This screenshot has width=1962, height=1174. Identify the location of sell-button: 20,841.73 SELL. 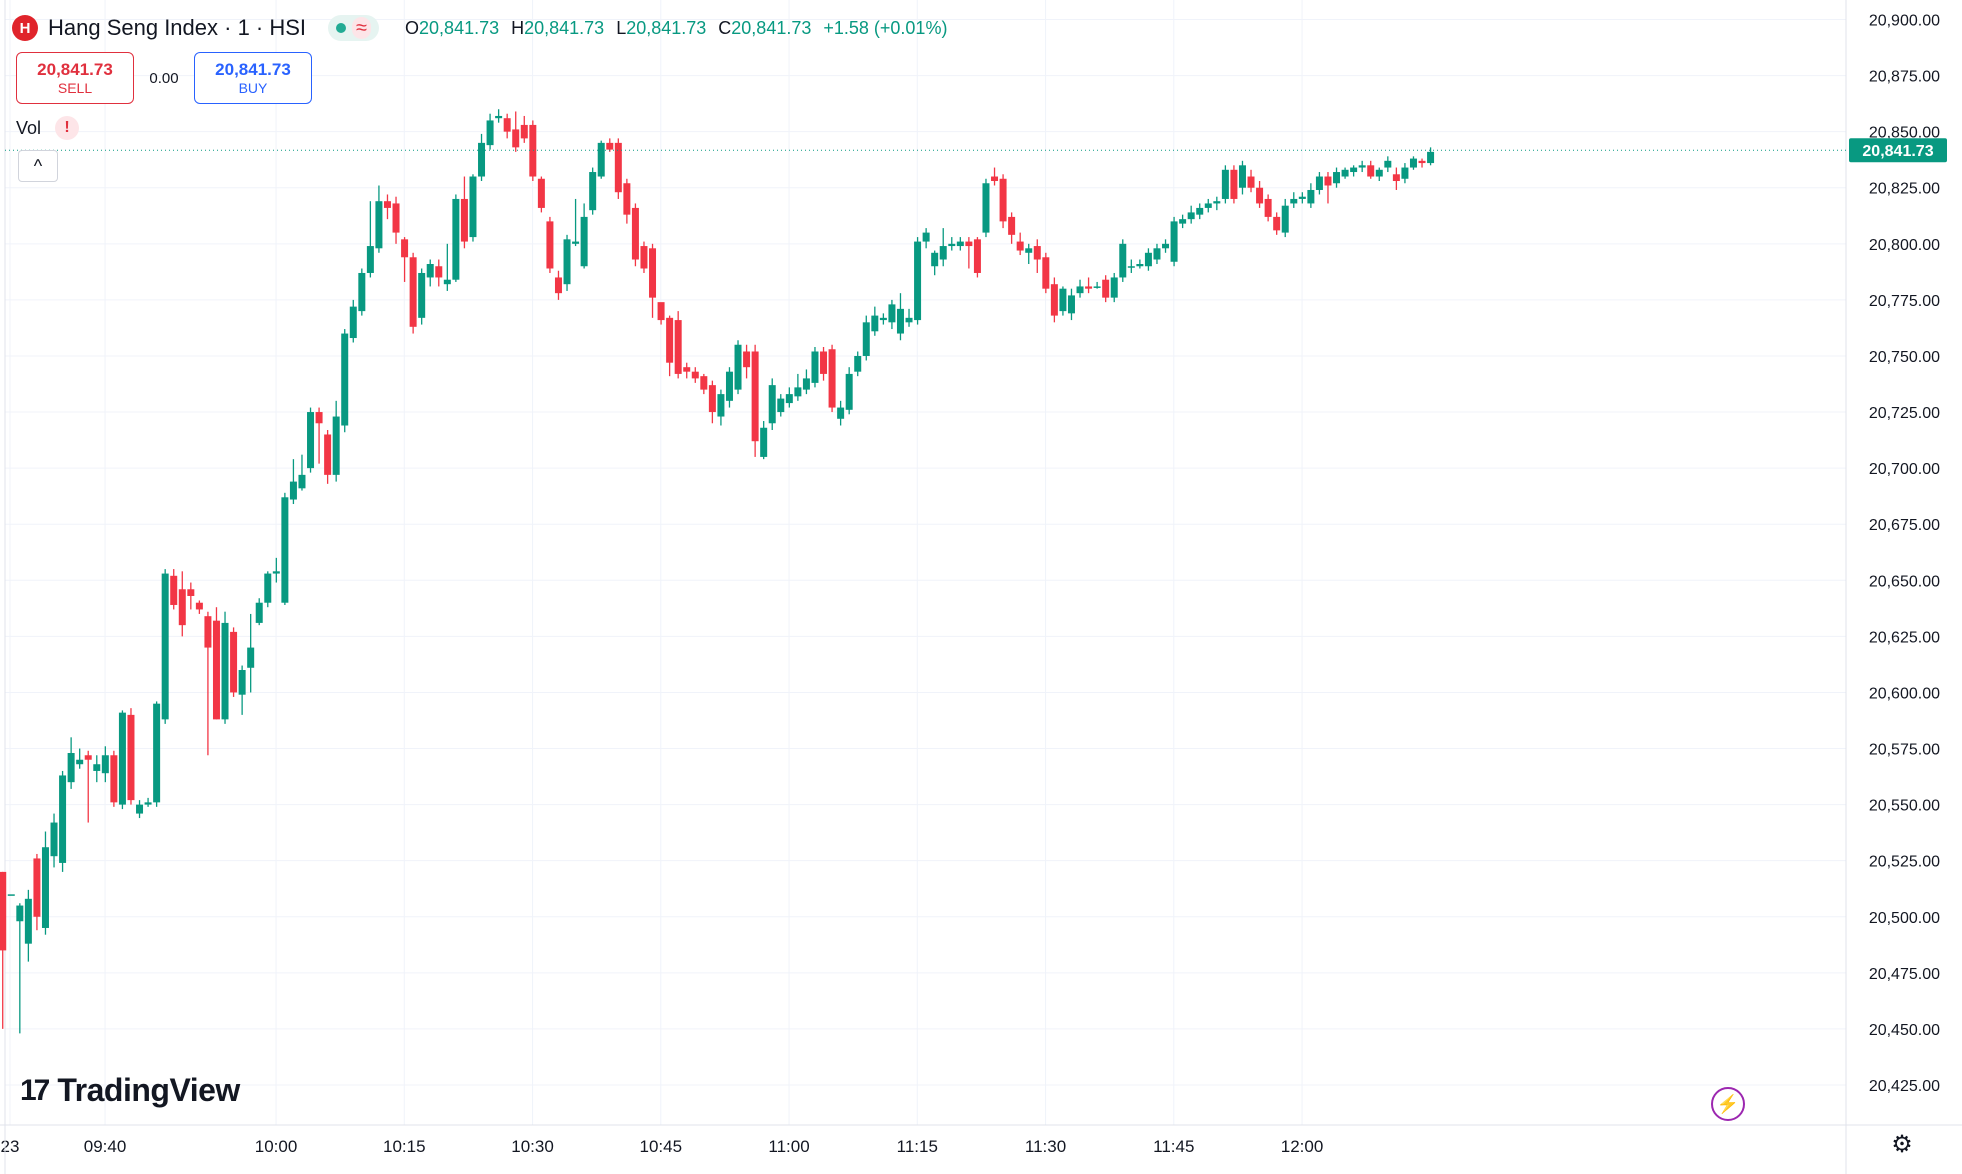
(75, 78).